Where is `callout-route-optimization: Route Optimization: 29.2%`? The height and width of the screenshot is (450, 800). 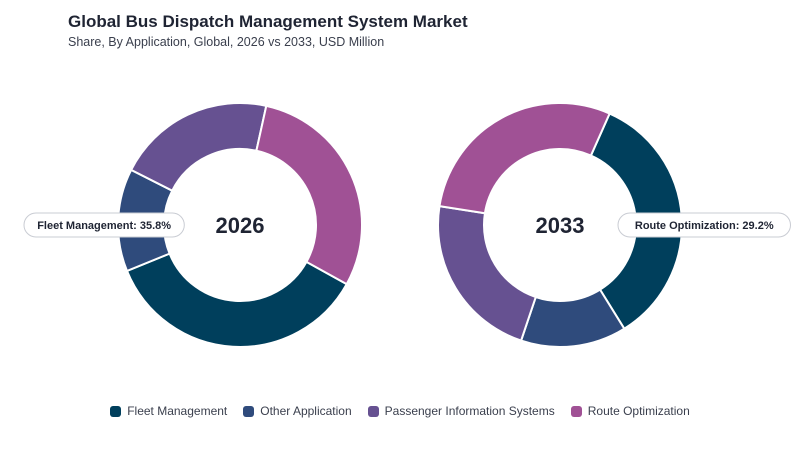 callout-route-optimization: Route Optimization: 29.2% is located at coordinates (704, 225).